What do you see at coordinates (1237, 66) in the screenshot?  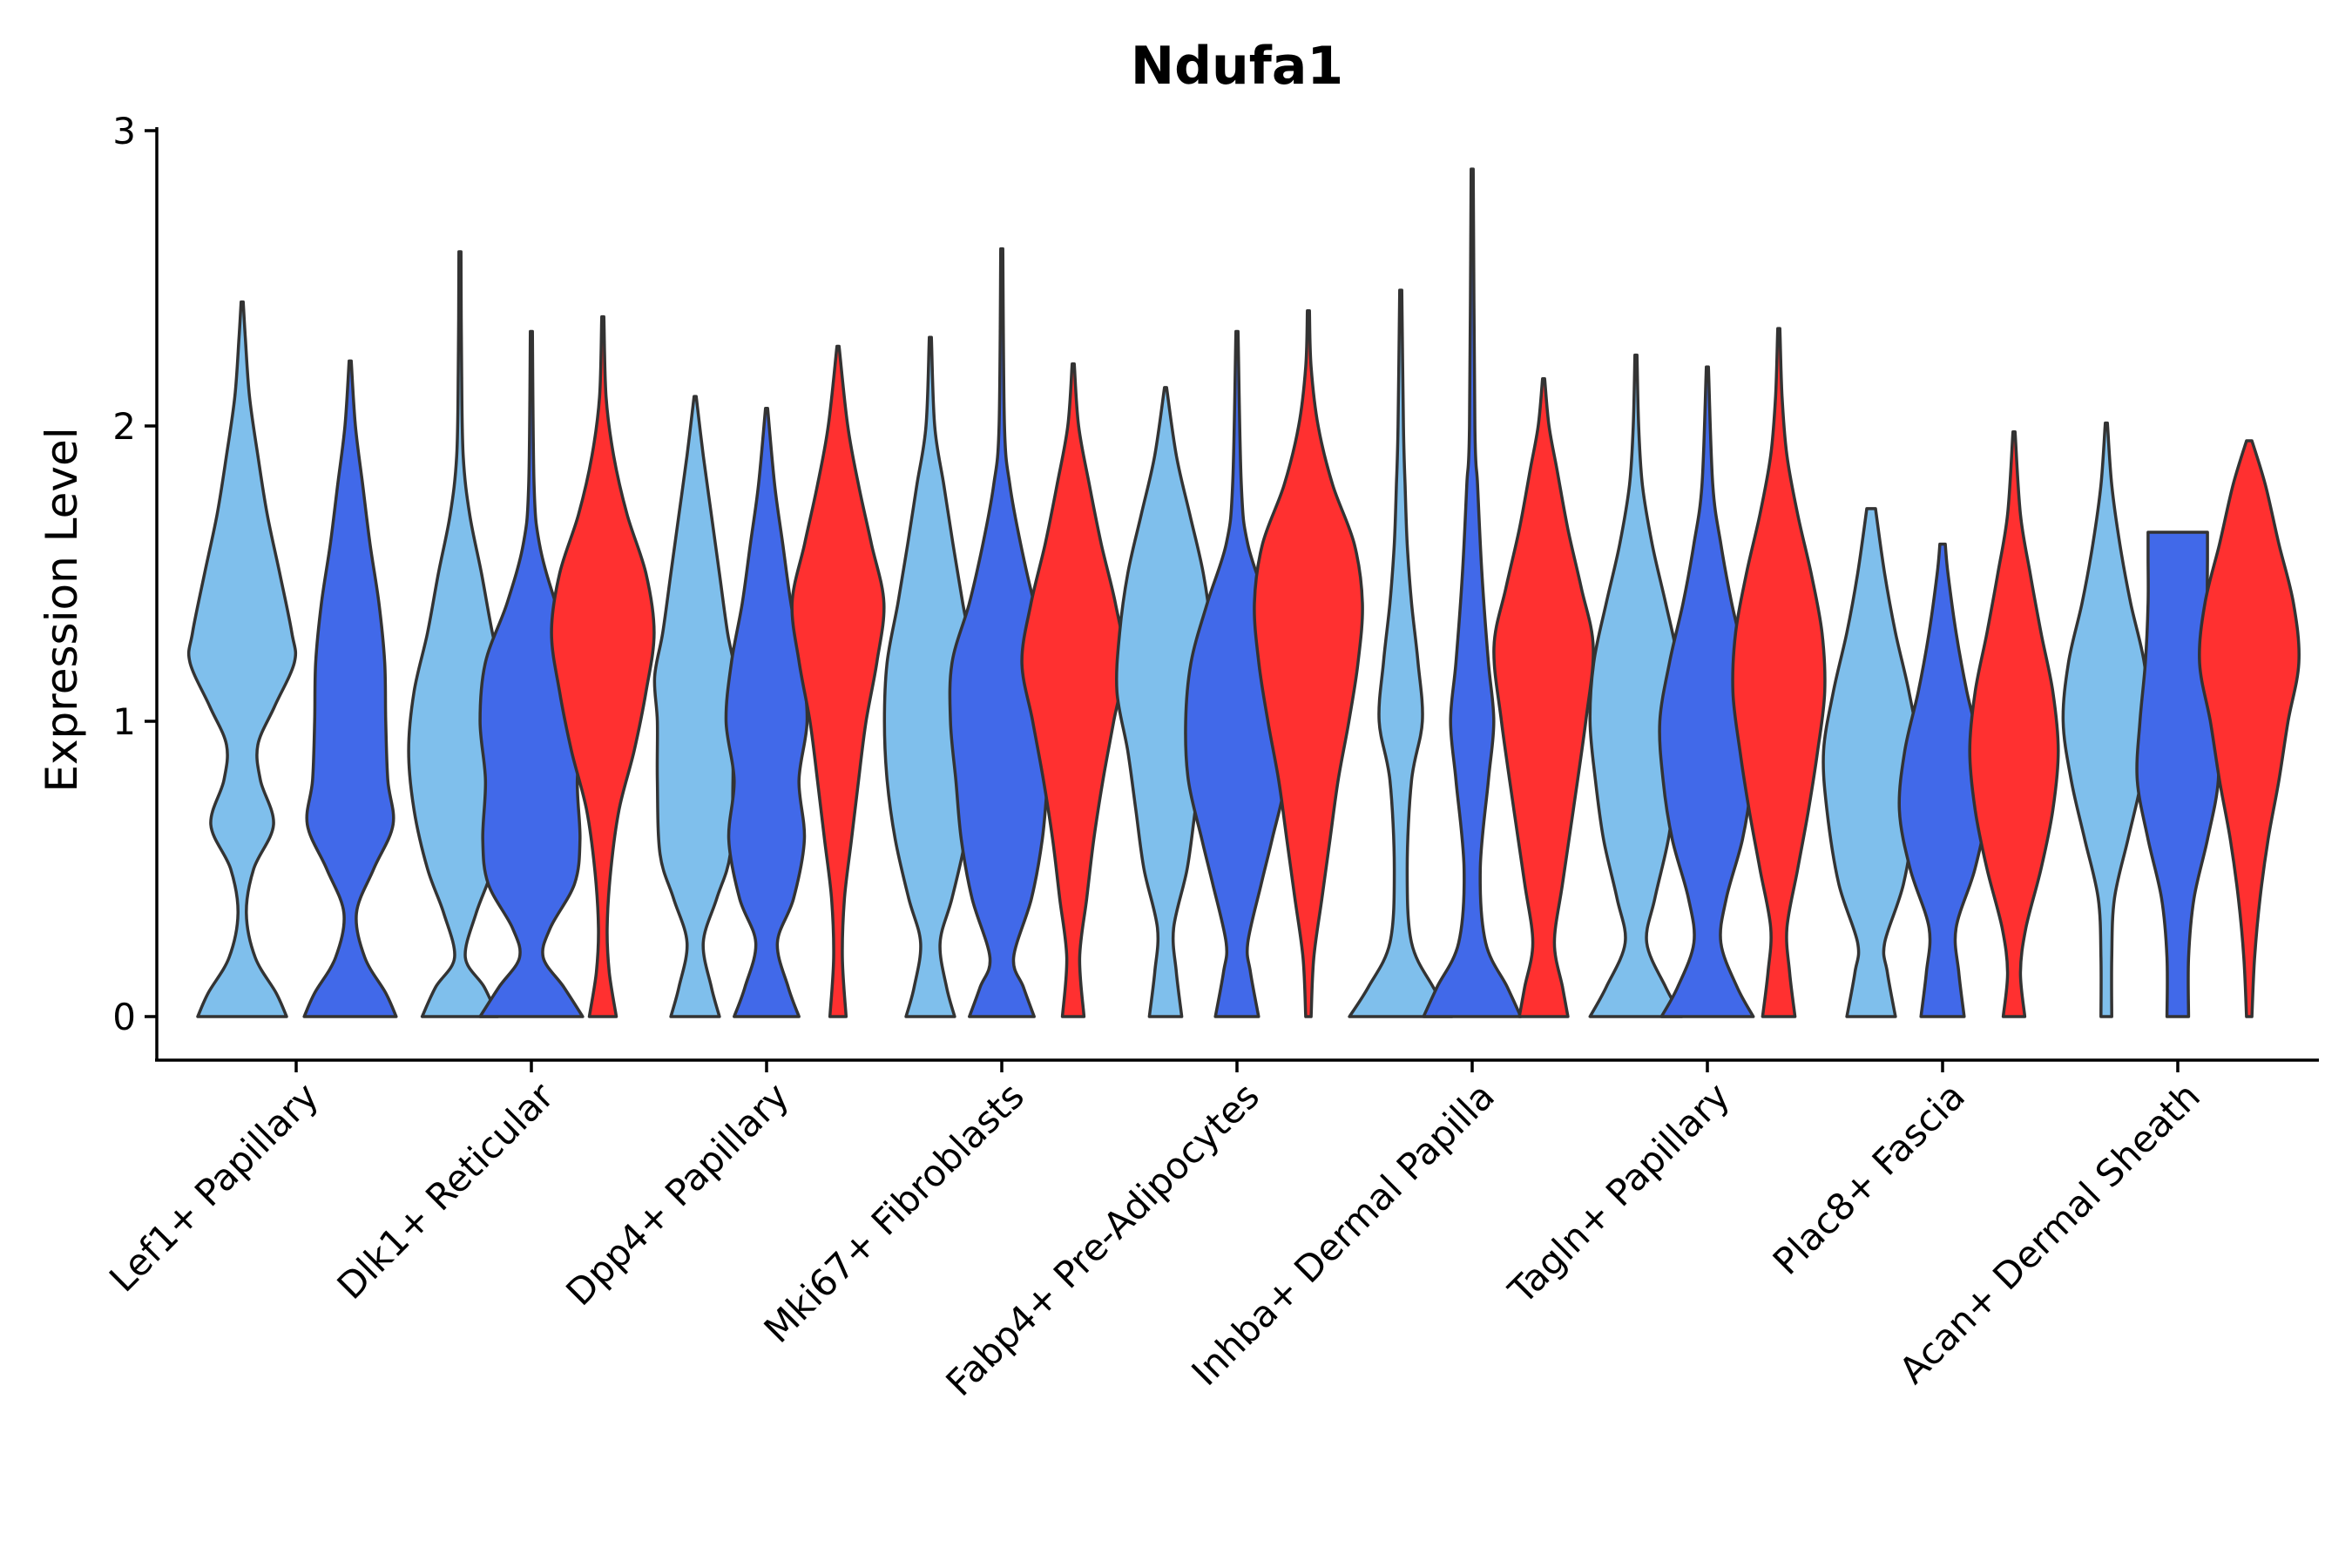 I see `chart-title: Ndufa1` at bounding box center [1237, 66].